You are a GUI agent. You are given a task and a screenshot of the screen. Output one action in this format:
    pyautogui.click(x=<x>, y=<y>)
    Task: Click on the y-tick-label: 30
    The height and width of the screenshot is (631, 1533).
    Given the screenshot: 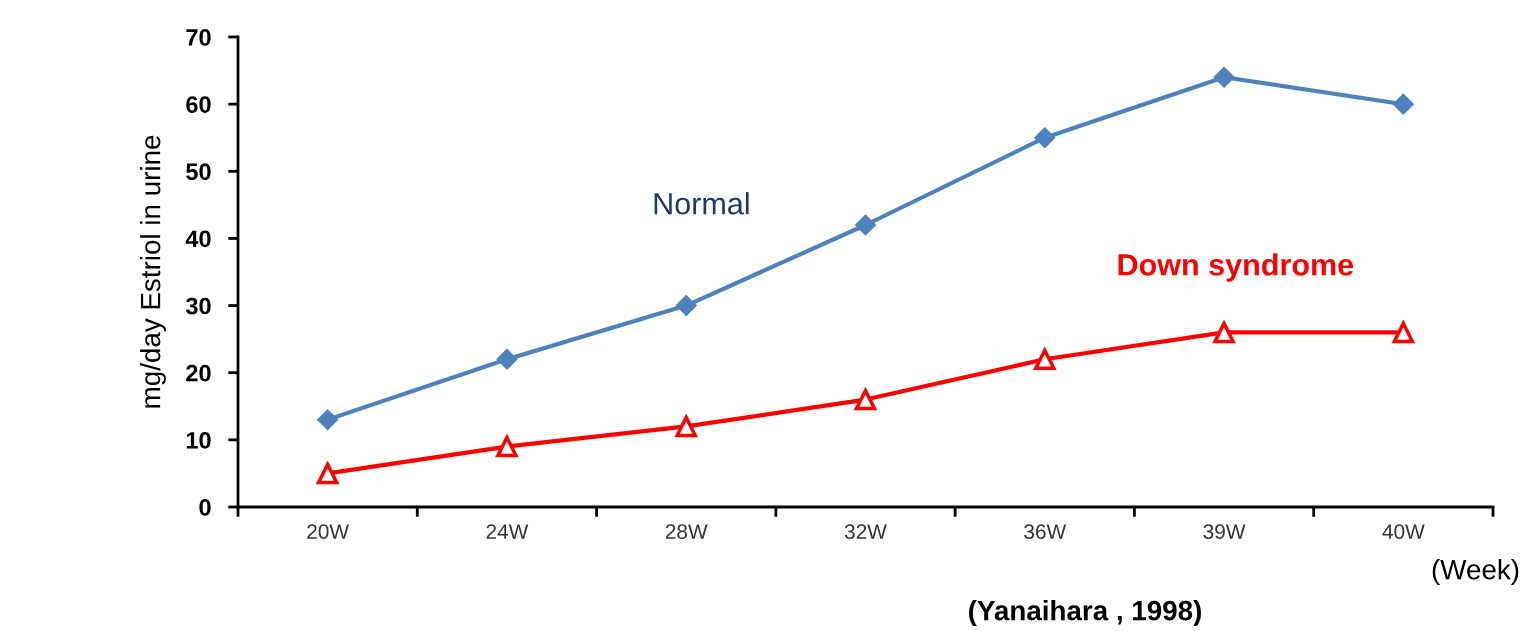 What is the action you would take?
    pyautogui.click(x=198, y=306)
    